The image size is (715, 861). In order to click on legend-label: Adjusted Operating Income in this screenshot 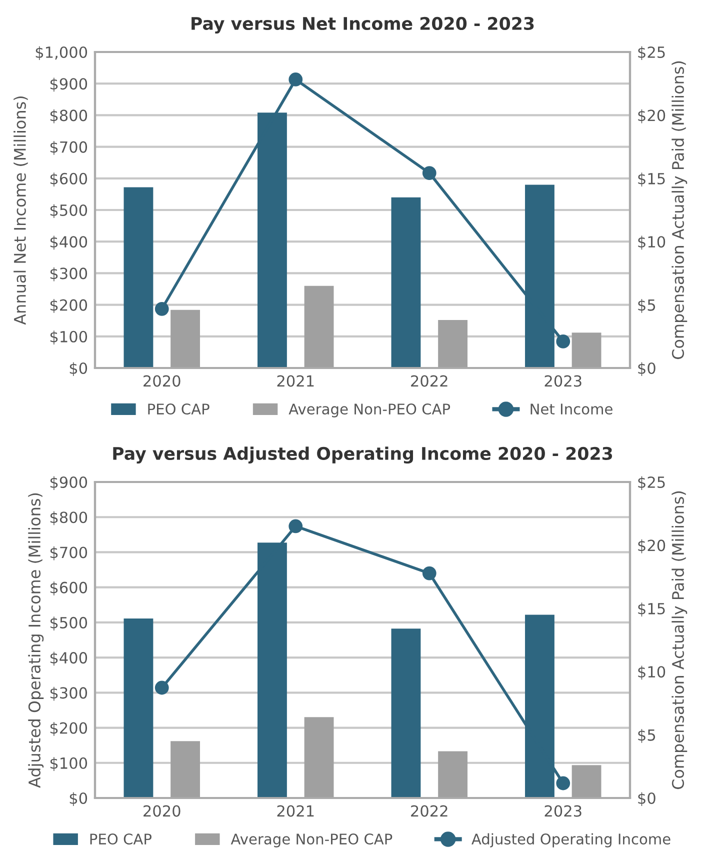, I will do `click(571, 840)`.